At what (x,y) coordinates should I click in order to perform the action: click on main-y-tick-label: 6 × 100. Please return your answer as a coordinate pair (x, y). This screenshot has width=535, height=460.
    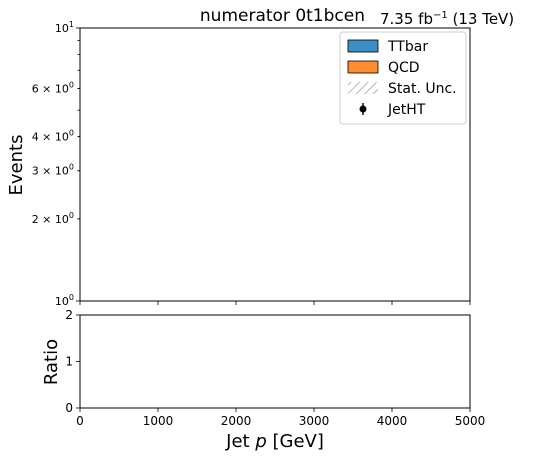
    Looking at the image, I should click on (53, 88).